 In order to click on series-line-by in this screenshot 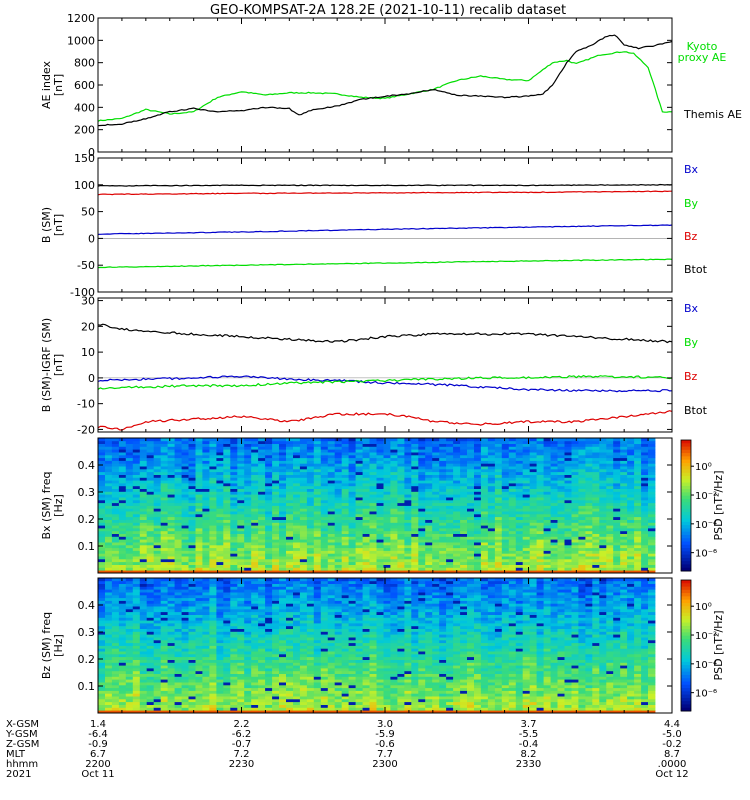, I will do `click(385, 263)`.